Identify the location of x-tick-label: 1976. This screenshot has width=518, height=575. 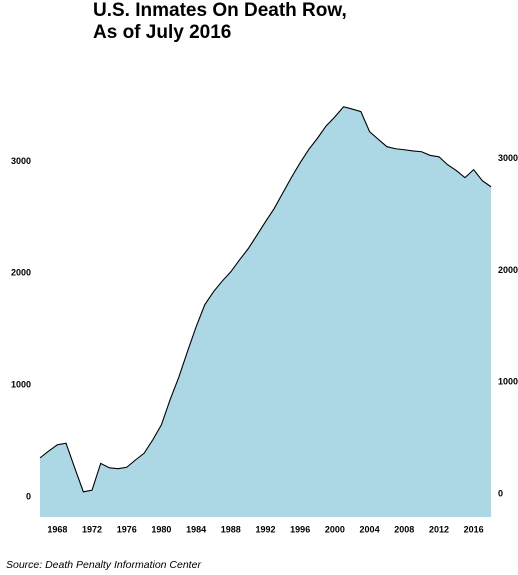
(127, 529).